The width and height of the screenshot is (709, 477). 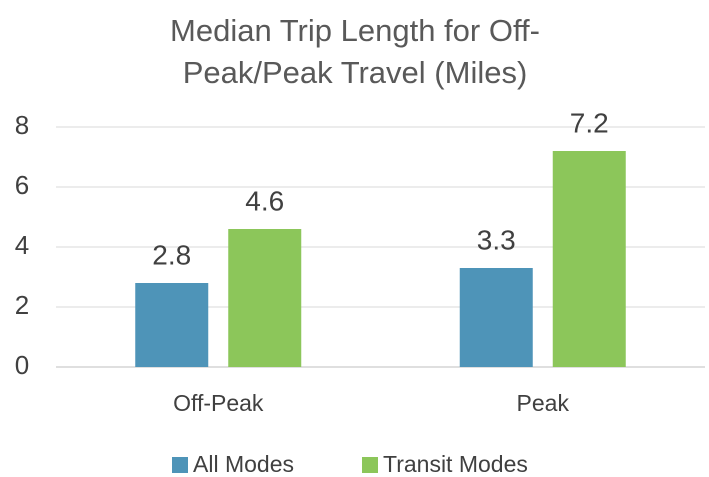 What do you see at coordinates (589, 122) in the screenshot?
I see `value-label: 7.2` at bounding box center [589, 122].